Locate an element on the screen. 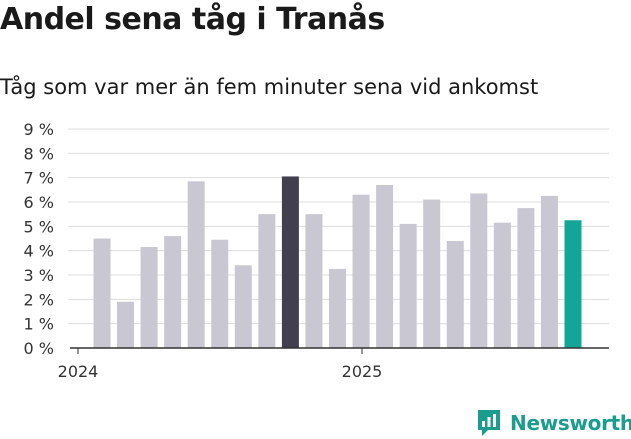  newsworthy-logo-icon is located at coordinates (489, 423).